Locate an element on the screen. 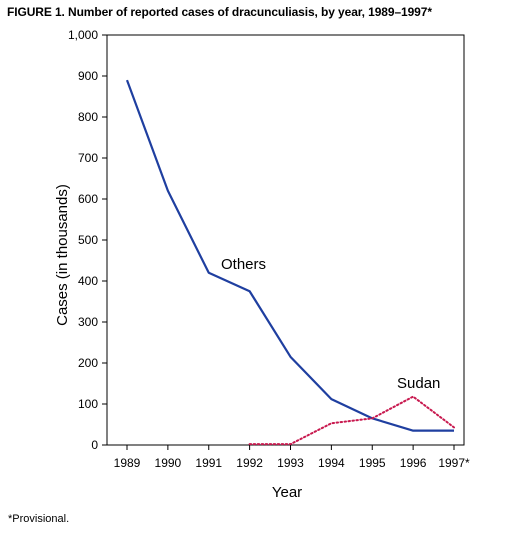 This screenshot has height=533, width=506. x-ticks: 1989 1990 1991 1992 1993 1994 1995 1996 1997* is located at coordinates (292, 457).